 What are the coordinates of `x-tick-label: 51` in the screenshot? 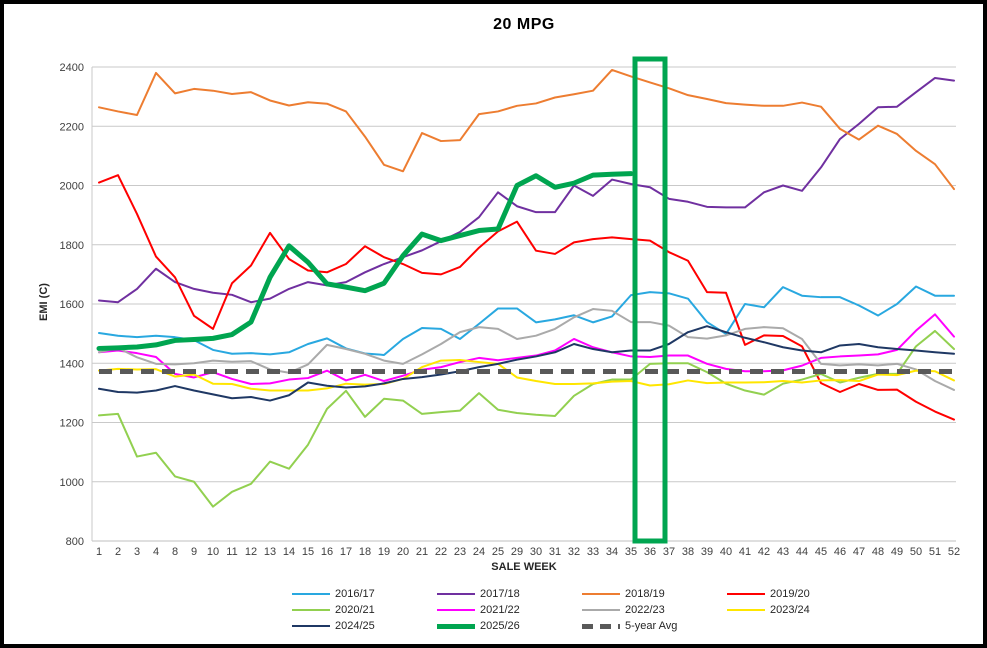 It's located at (935, 552).